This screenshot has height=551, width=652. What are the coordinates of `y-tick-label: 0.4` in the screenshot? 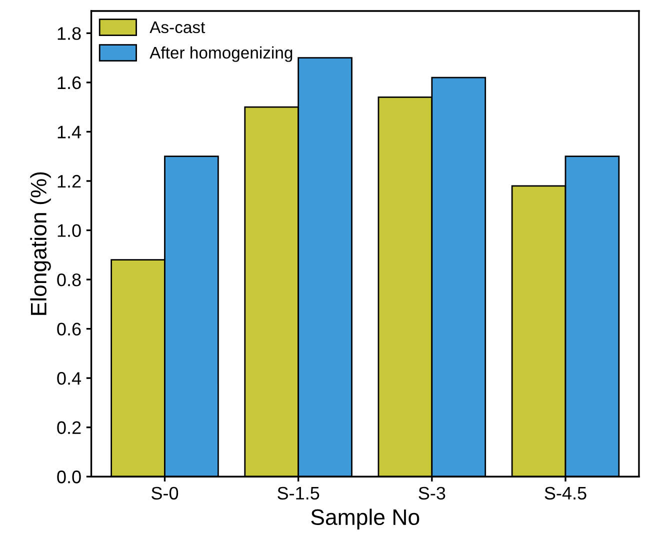 It's located at (69, 378).